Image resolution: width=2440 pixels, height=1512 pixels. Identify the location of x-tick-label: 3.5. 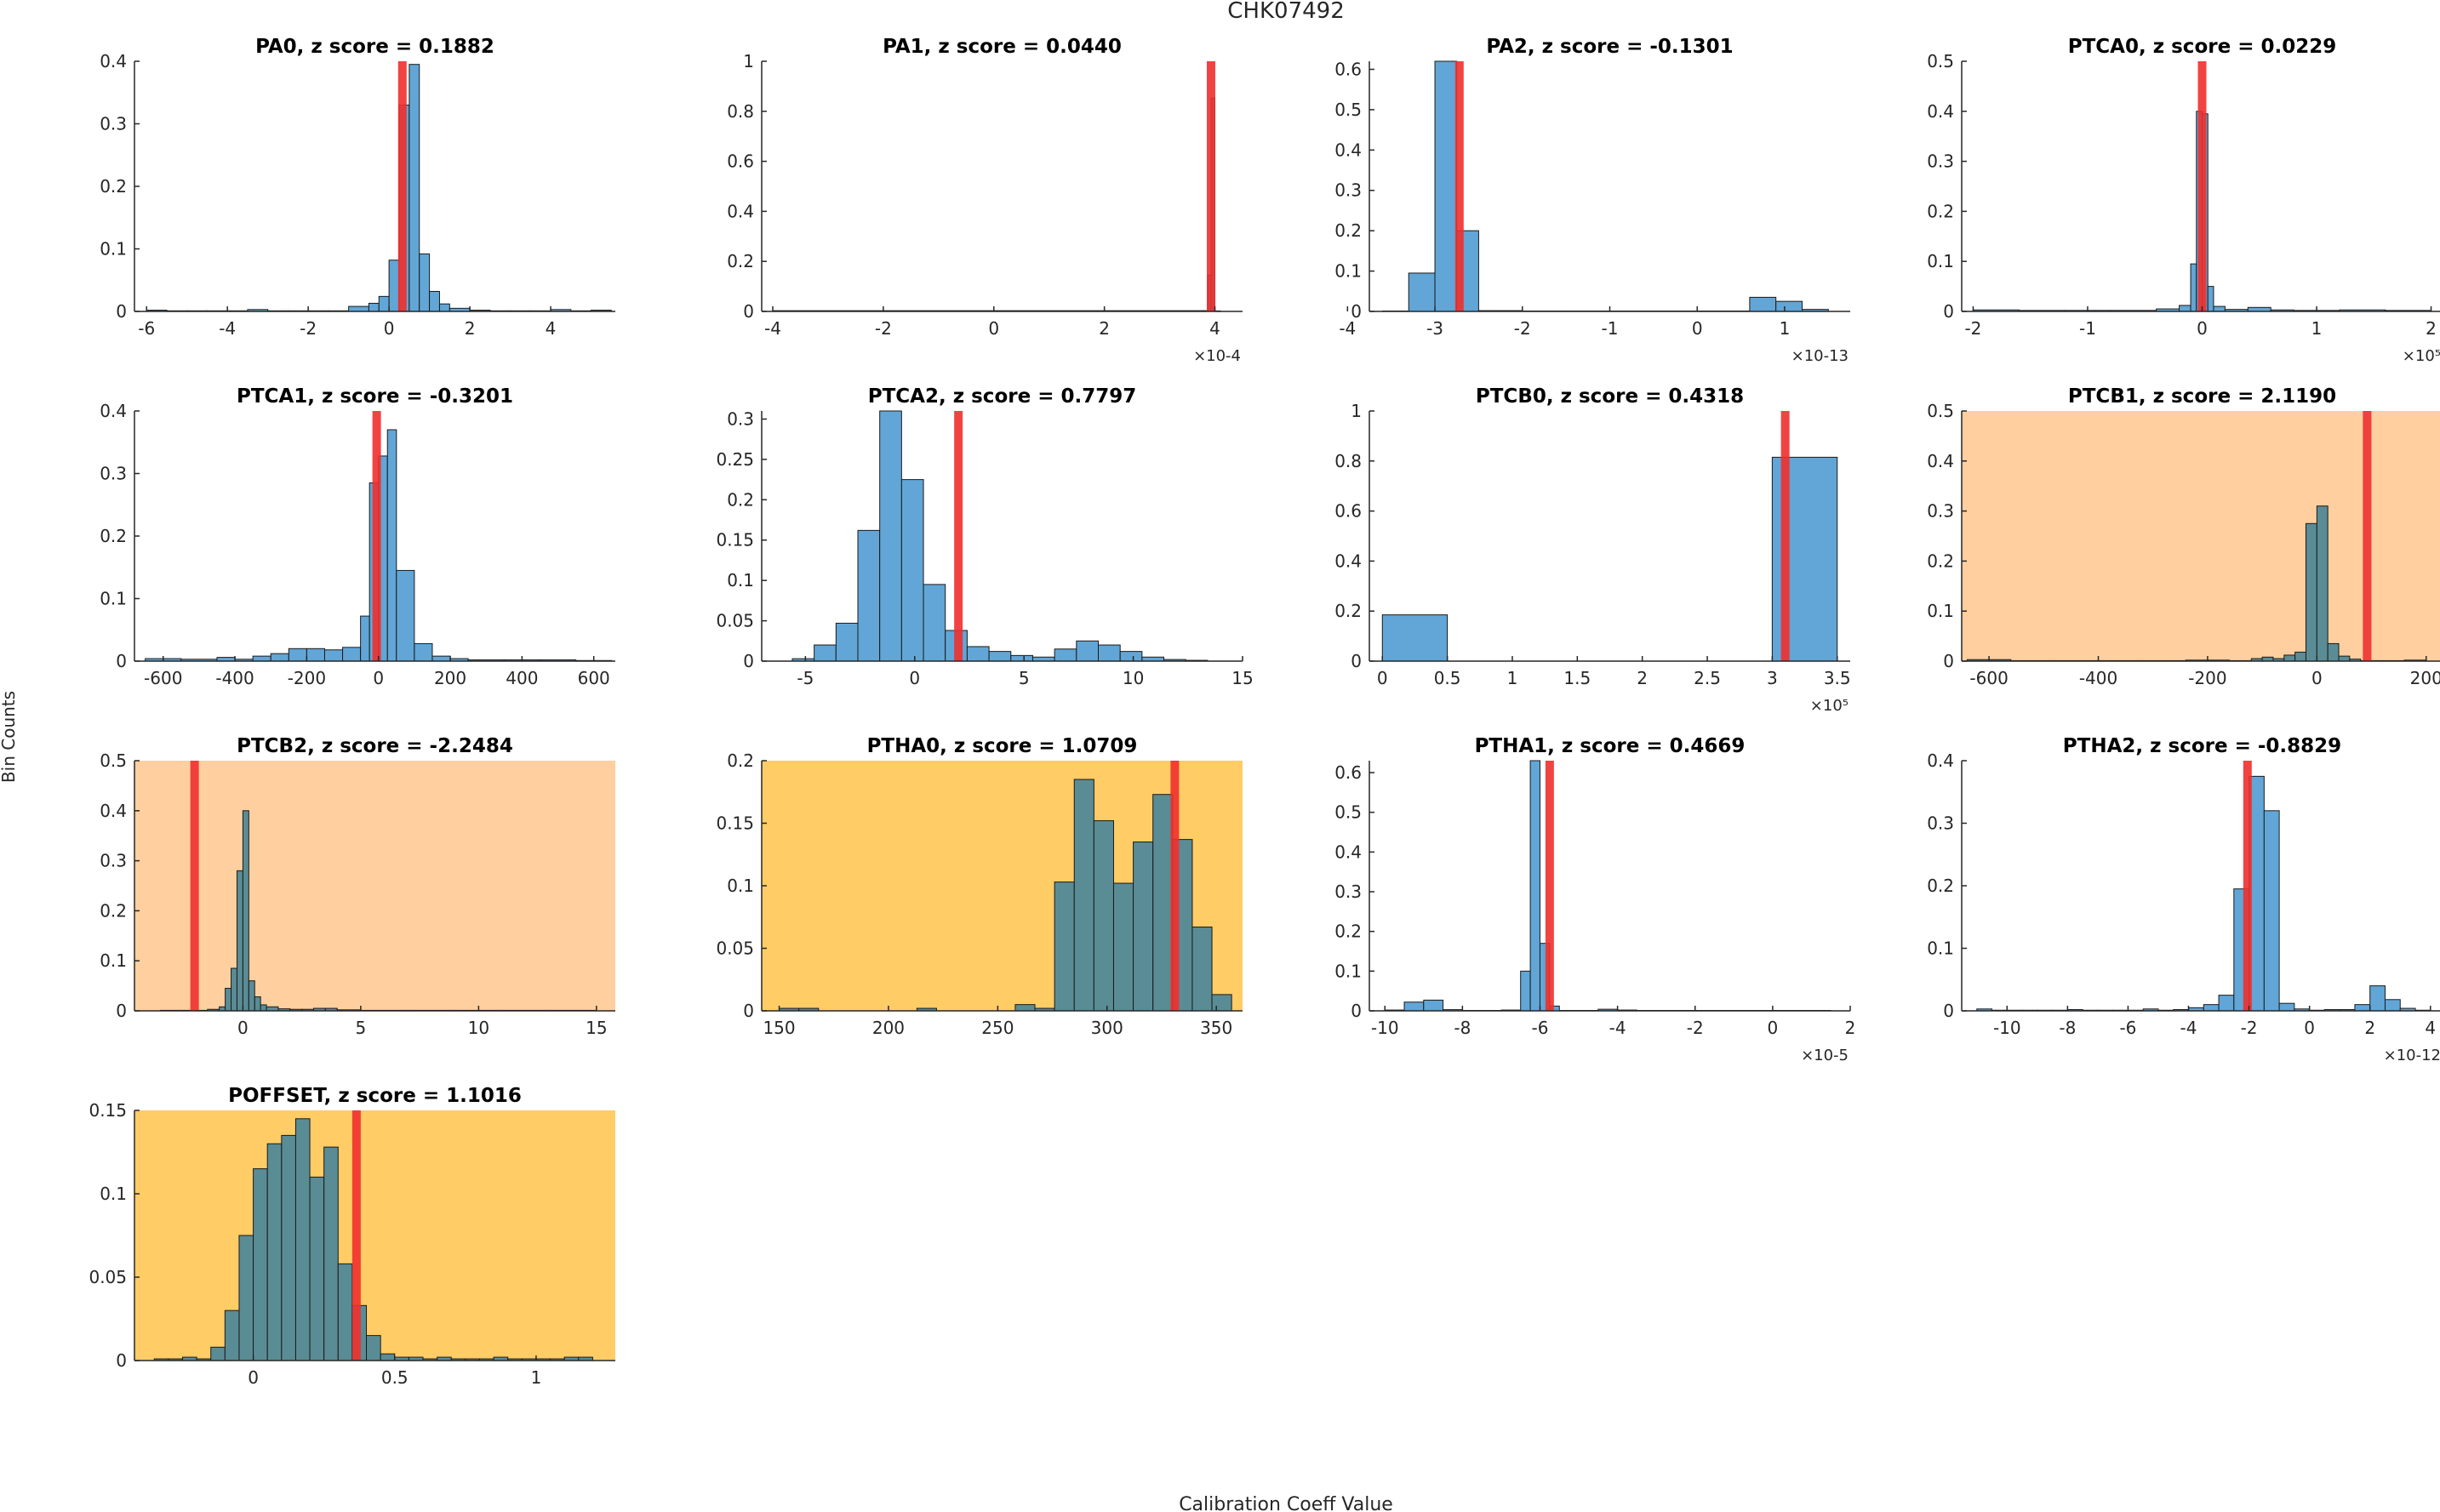
(1837, 678).